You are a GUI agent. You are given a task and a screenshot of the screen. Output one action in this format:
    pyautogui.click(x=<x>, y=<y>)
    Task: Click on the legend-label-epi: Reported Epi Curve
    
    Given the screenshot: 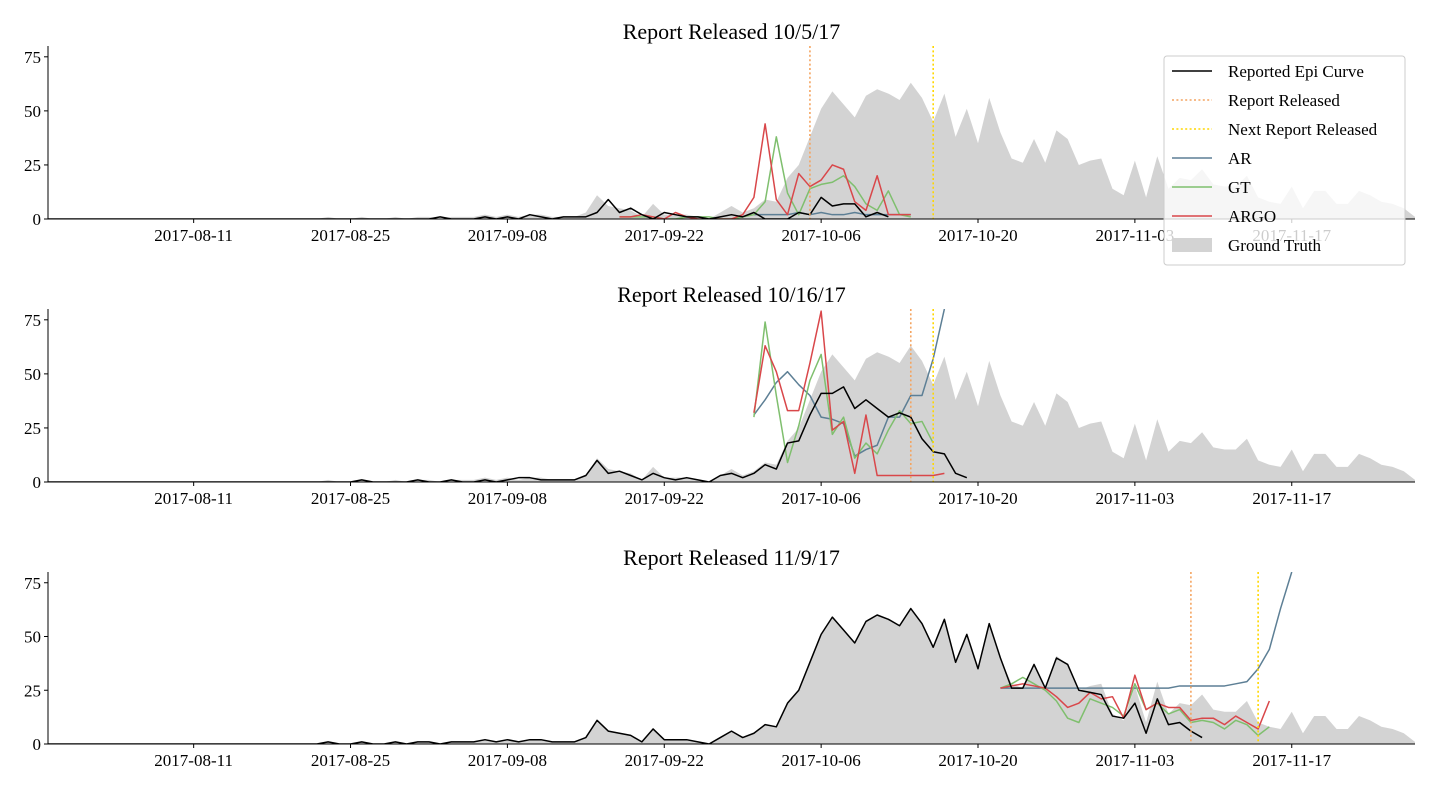 What is the action you would take?
    pyautogui.click(x=1296, y=71)
    